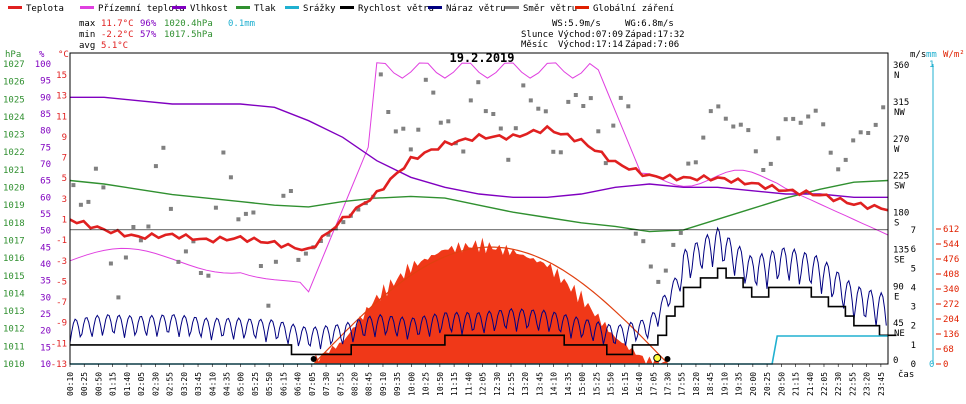 This screenshot has height=404, width=966. What do you see at coordinates (45, 132) in the screenshot?
I see `humidity-tick-label: 80` at bounding box center [45, 132].